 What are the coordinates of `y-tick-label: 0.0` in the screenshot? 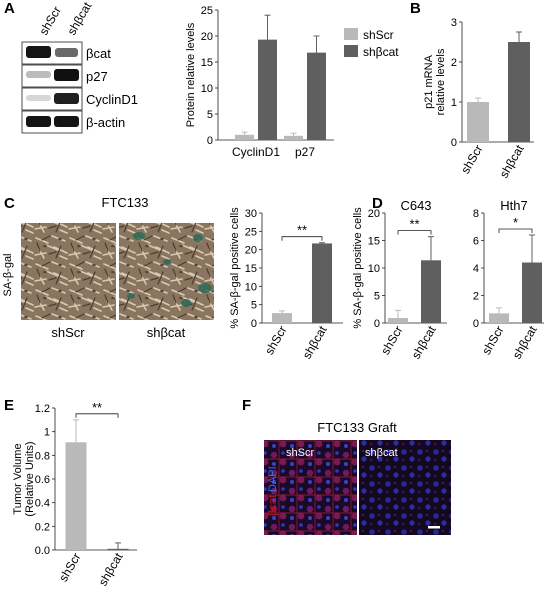 It's located at (42, 551).